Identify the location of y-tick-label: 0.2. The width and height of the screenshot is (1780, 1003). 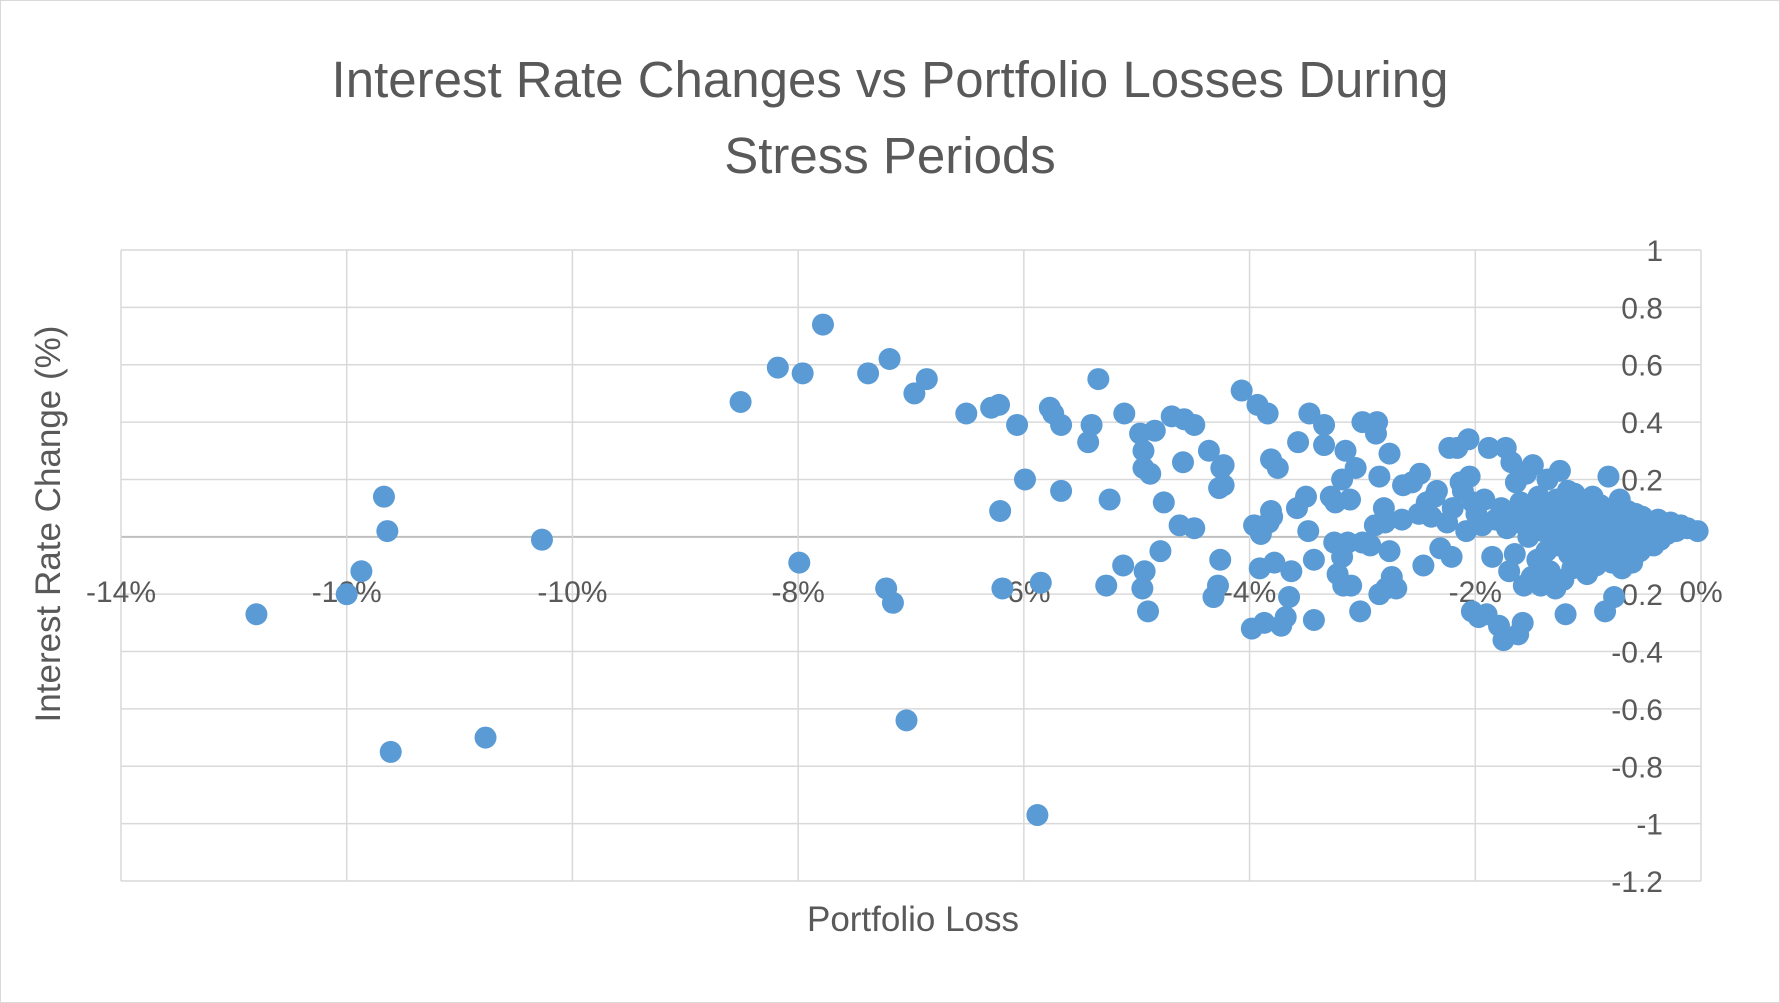
(1642, 480).